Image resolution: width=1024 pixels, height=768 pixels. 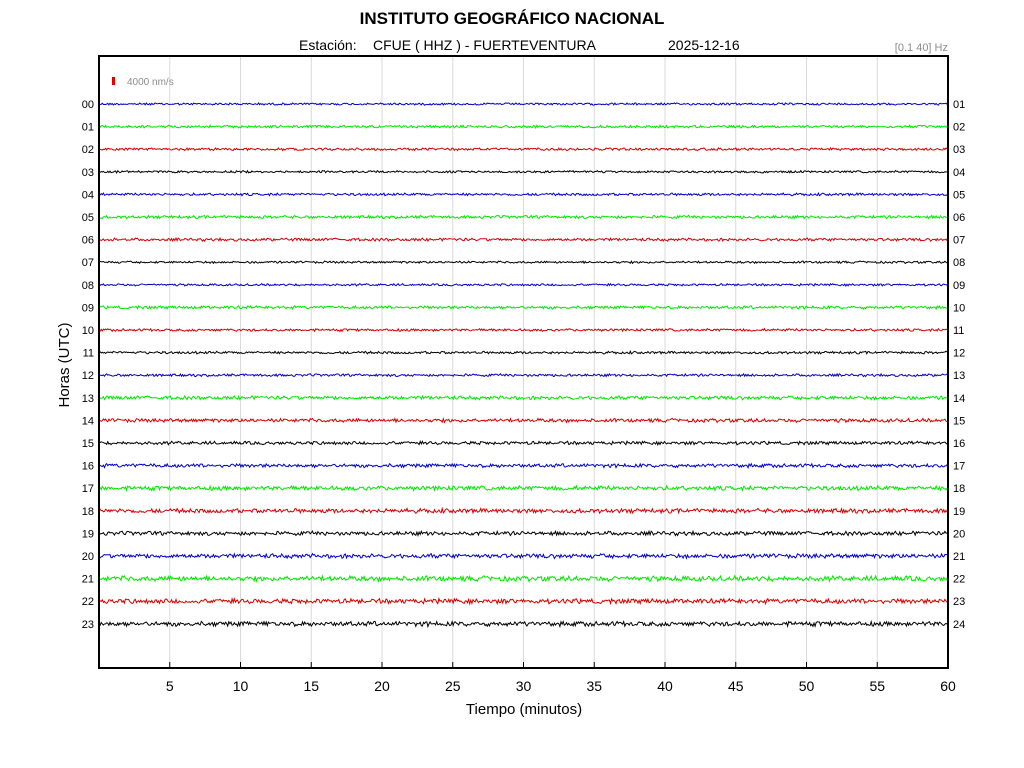 What do you see at coordinates (959, 354) in the screenshot?
I see `hour-label-right: 12` at bounding box center [959, 354].